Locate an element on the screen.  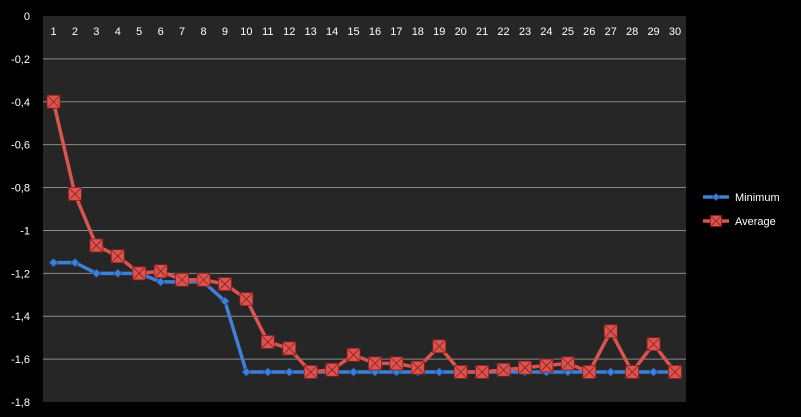
x-tick-label: 14 is located at coordinates (332, 32).